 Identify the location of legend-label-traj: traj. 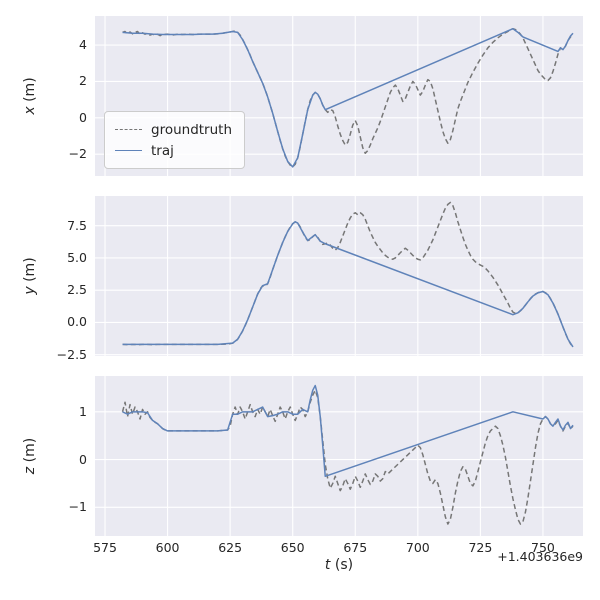
(162, 150).